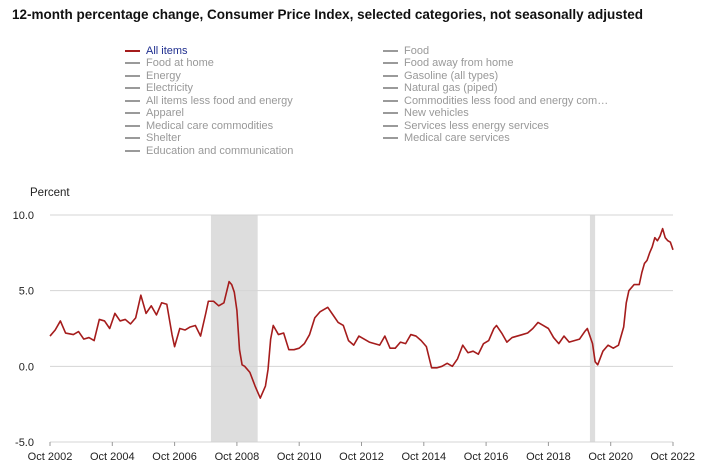 The width and height of the screenshot is (719, 474). What do you see at coordinates (163, 75) in the screenshot?
I see `legend-label: Energy` at bounding box center [163, 75].